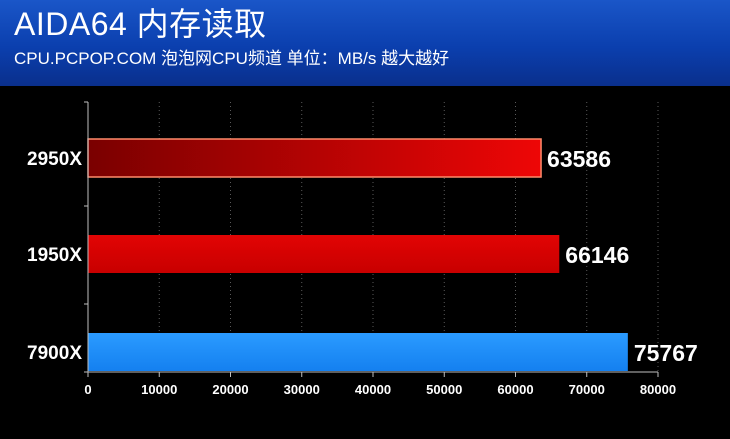 The image size is (730, 439). What do you see at coordinates (54, 353) in the screenshot?
I see `category-label: 7900X` at bounding box center [54, 353].